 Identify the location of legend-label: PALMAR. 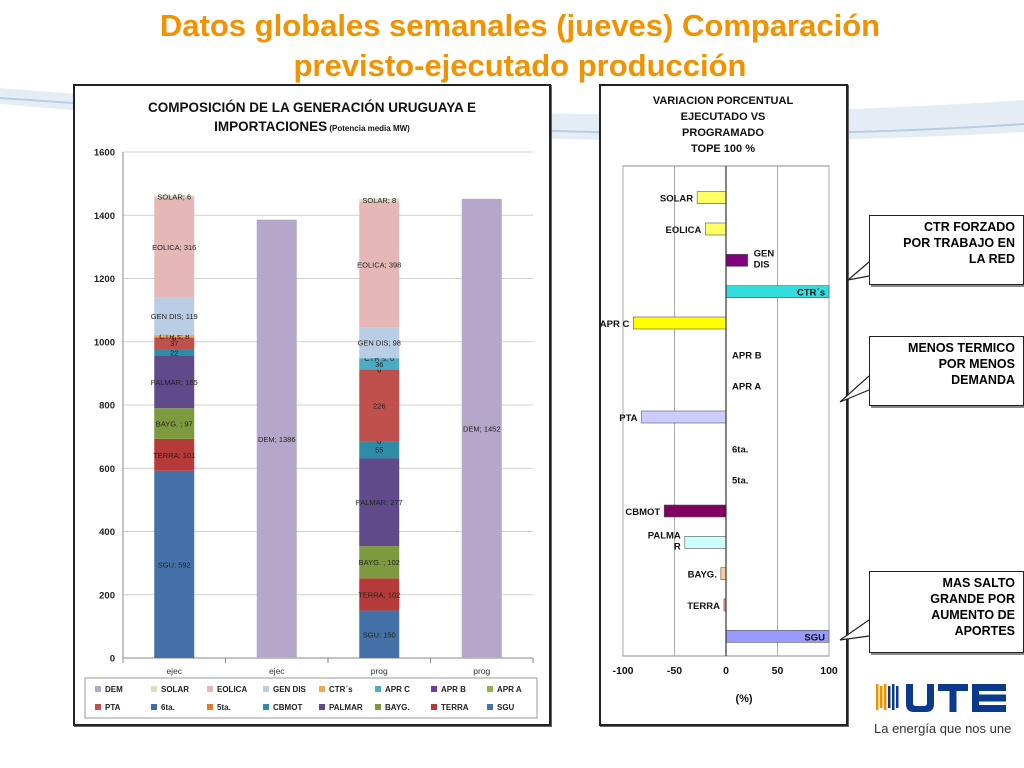
(346, 707).